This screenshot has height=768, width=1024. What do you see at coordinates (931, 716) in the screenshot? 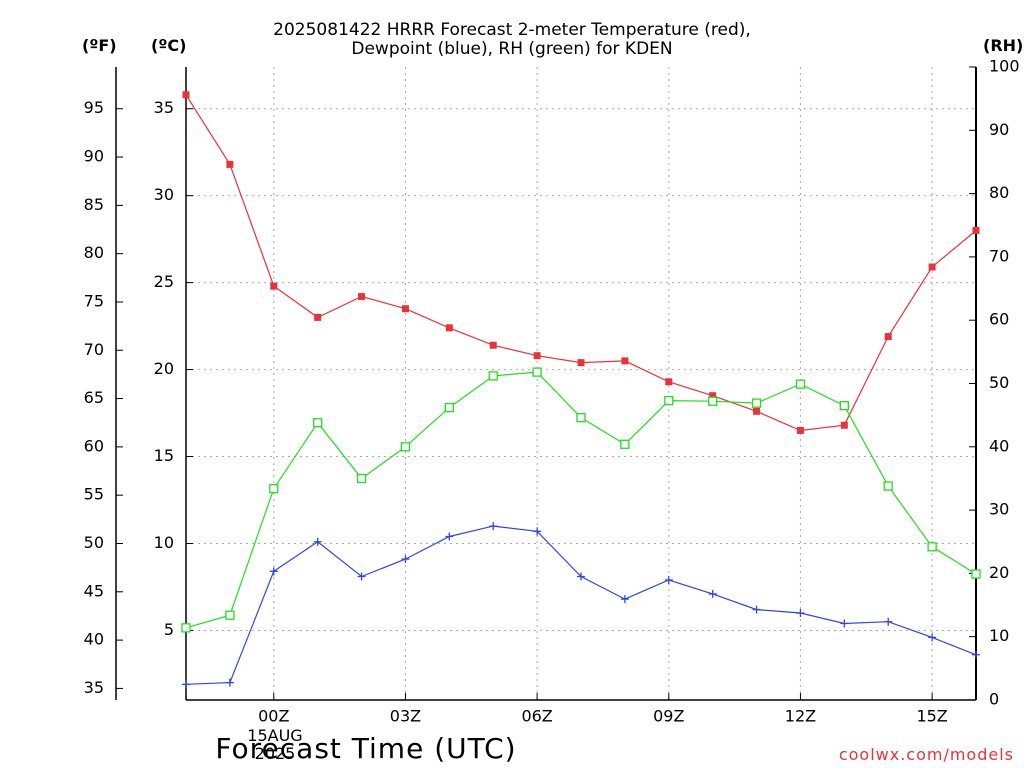
I see `x-tick-label: 15Z` at bounding box center [931, 716].